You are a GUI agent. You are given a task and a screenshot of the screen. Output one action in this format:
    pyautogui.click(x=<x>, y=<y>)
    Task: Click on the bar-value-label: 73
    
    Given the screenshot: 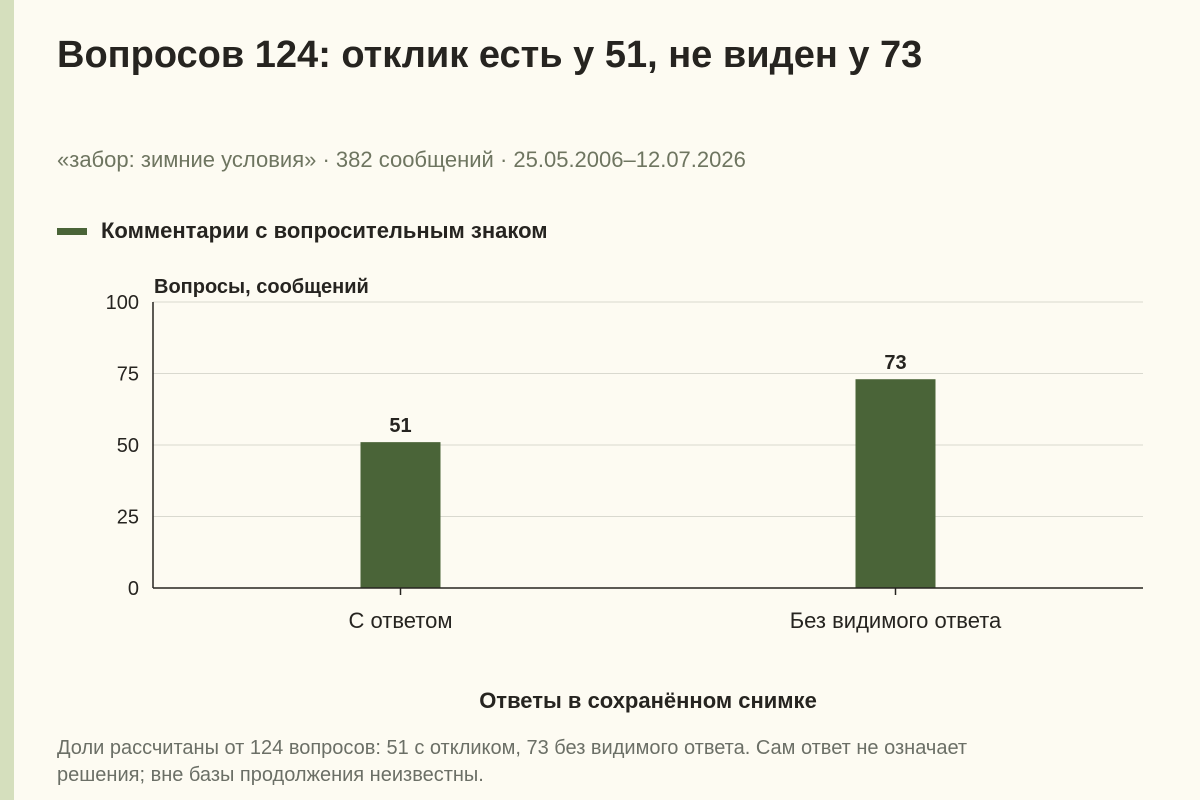 What is the action you would take?
    pyautogui.click(x=895, y=363)
    